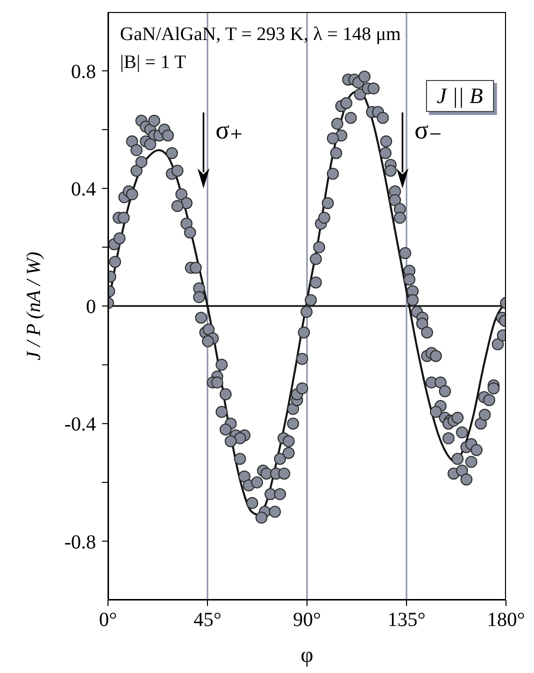  Describe the element at coordinates (80, 425) in the screenshot. I see `y-tick-label: -0.4` at that location.